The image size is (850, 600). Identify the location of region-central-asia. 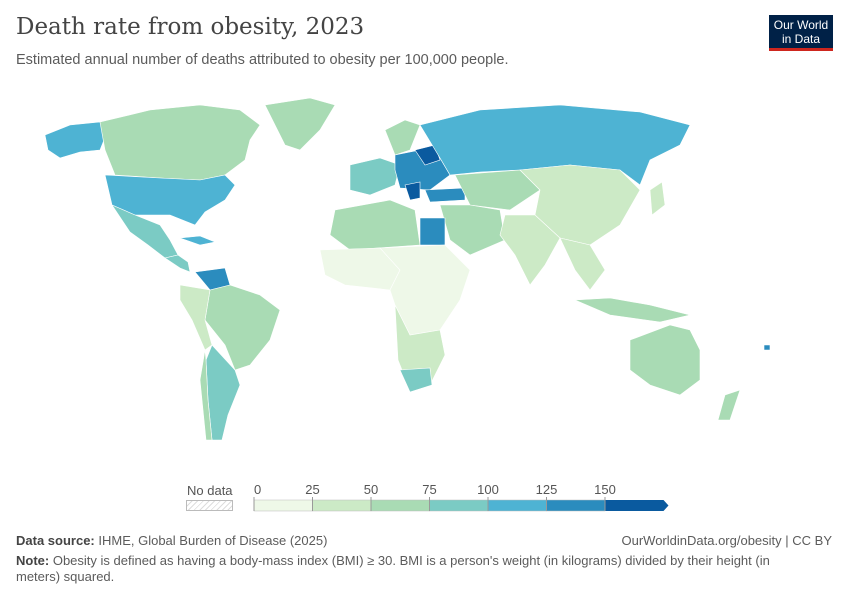
(497, 190).